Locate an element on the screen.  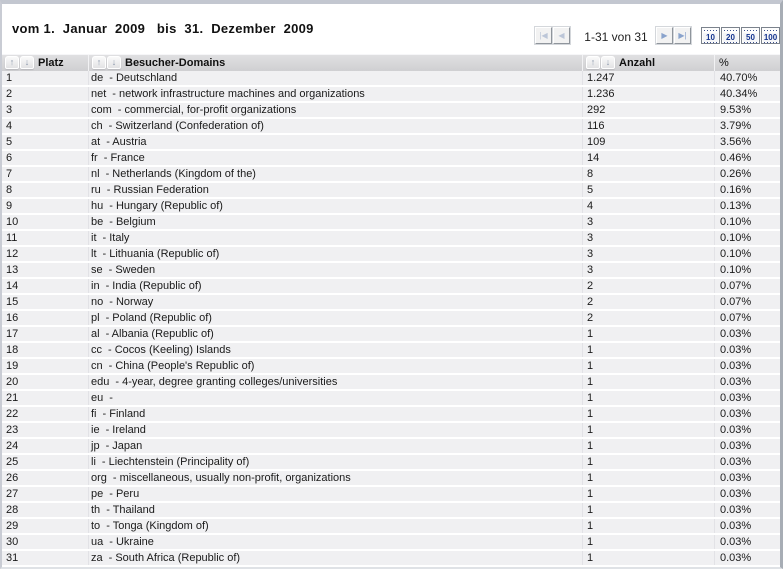
table-row: 21 eu - 1 0.03% is located at coordinates (391, 399).